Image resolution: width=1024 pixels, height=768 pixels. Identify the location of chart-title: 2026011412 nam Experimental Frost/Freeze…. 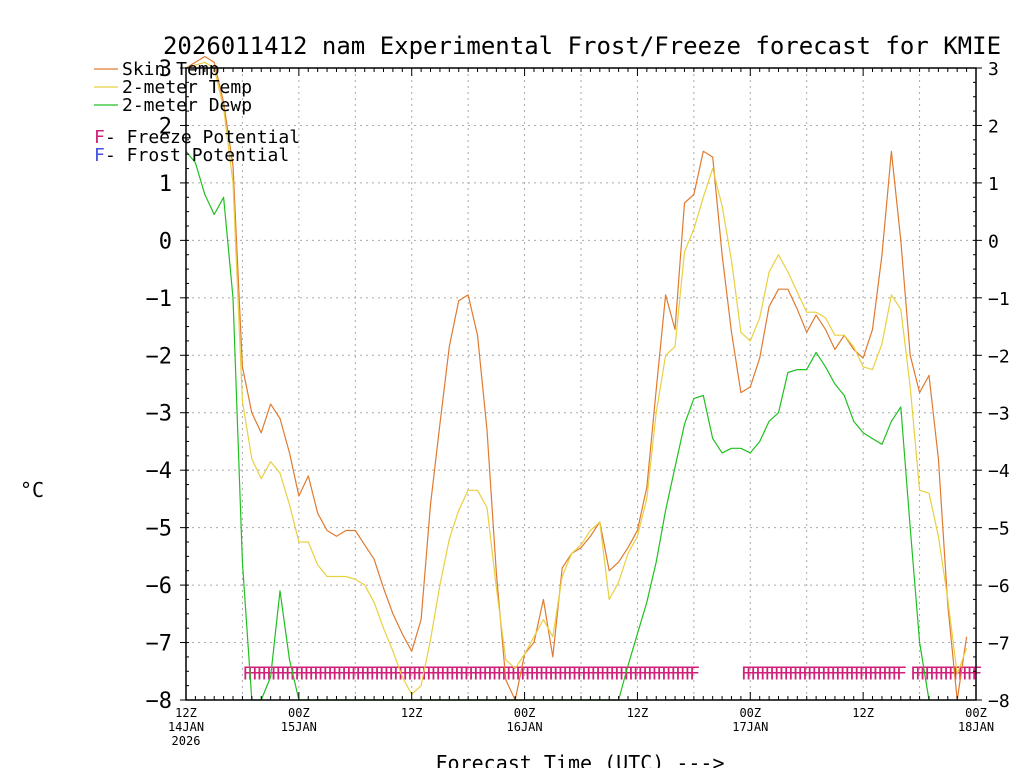
(582, 46).